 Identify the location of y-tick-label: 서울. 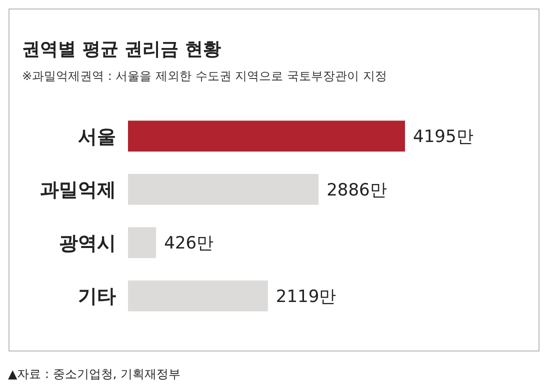
(97, 137).